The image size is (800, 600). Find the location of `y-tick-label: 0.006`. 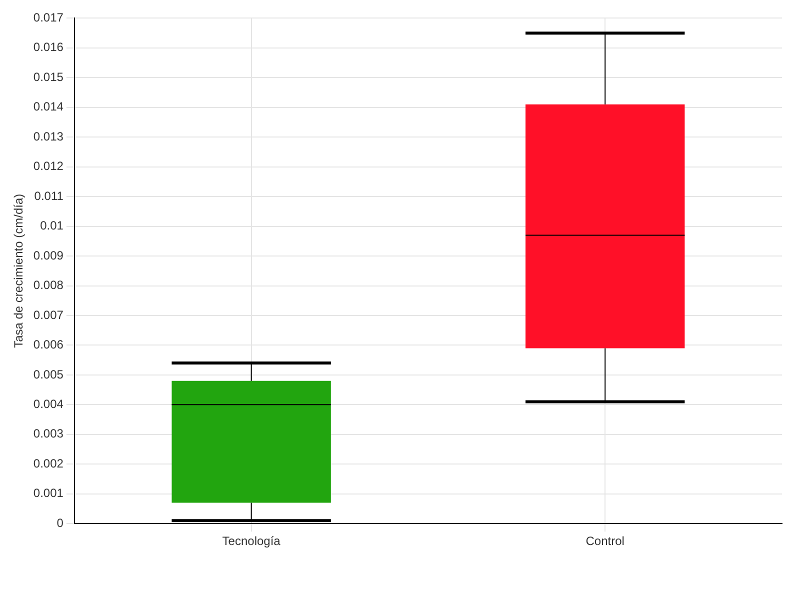

y-tick-label: 0.006 is located at coordinates (48, 345).